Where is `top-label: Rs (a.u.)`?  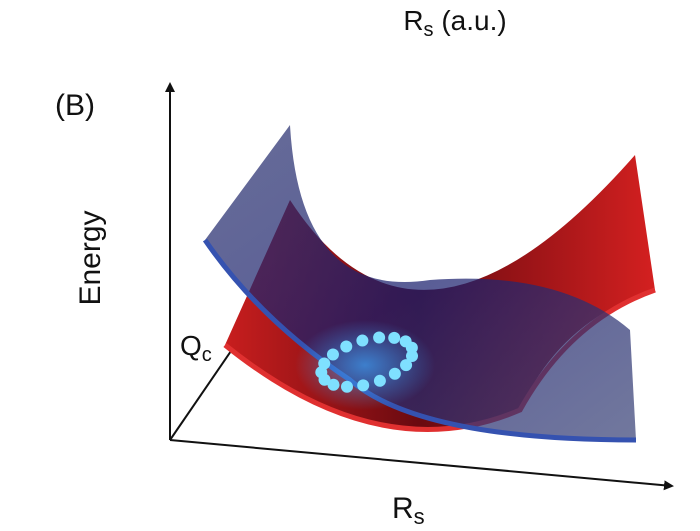 top-label: Rs (a.u.) is located at coordinates (454, 23).